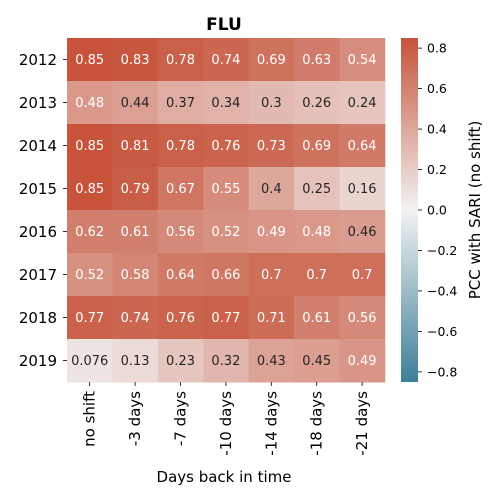 The height and width of the screenshot is (500, 500). I want to click on cell-value-label: 0.62, so click(89, 232).